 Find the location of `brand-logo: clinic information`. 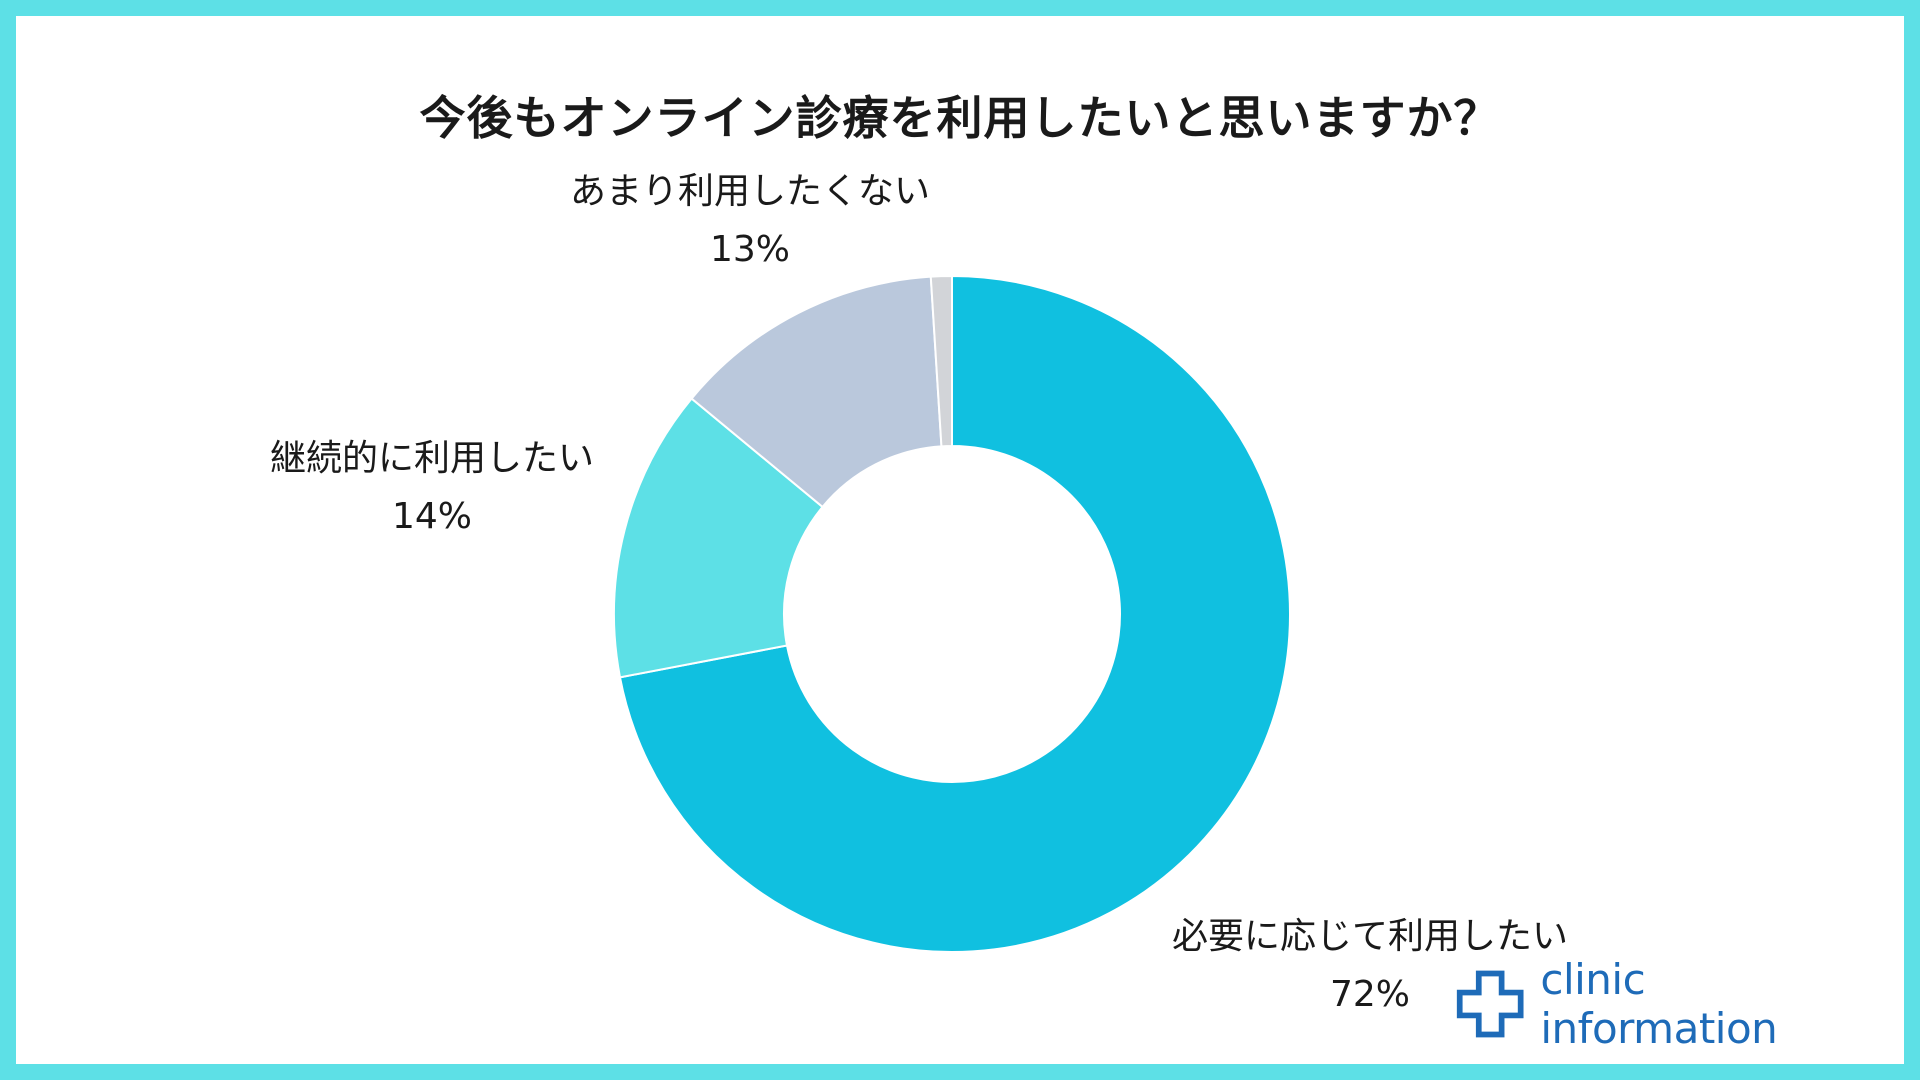

brand-logo: clinic information is located at coordinates (1657, 1004).